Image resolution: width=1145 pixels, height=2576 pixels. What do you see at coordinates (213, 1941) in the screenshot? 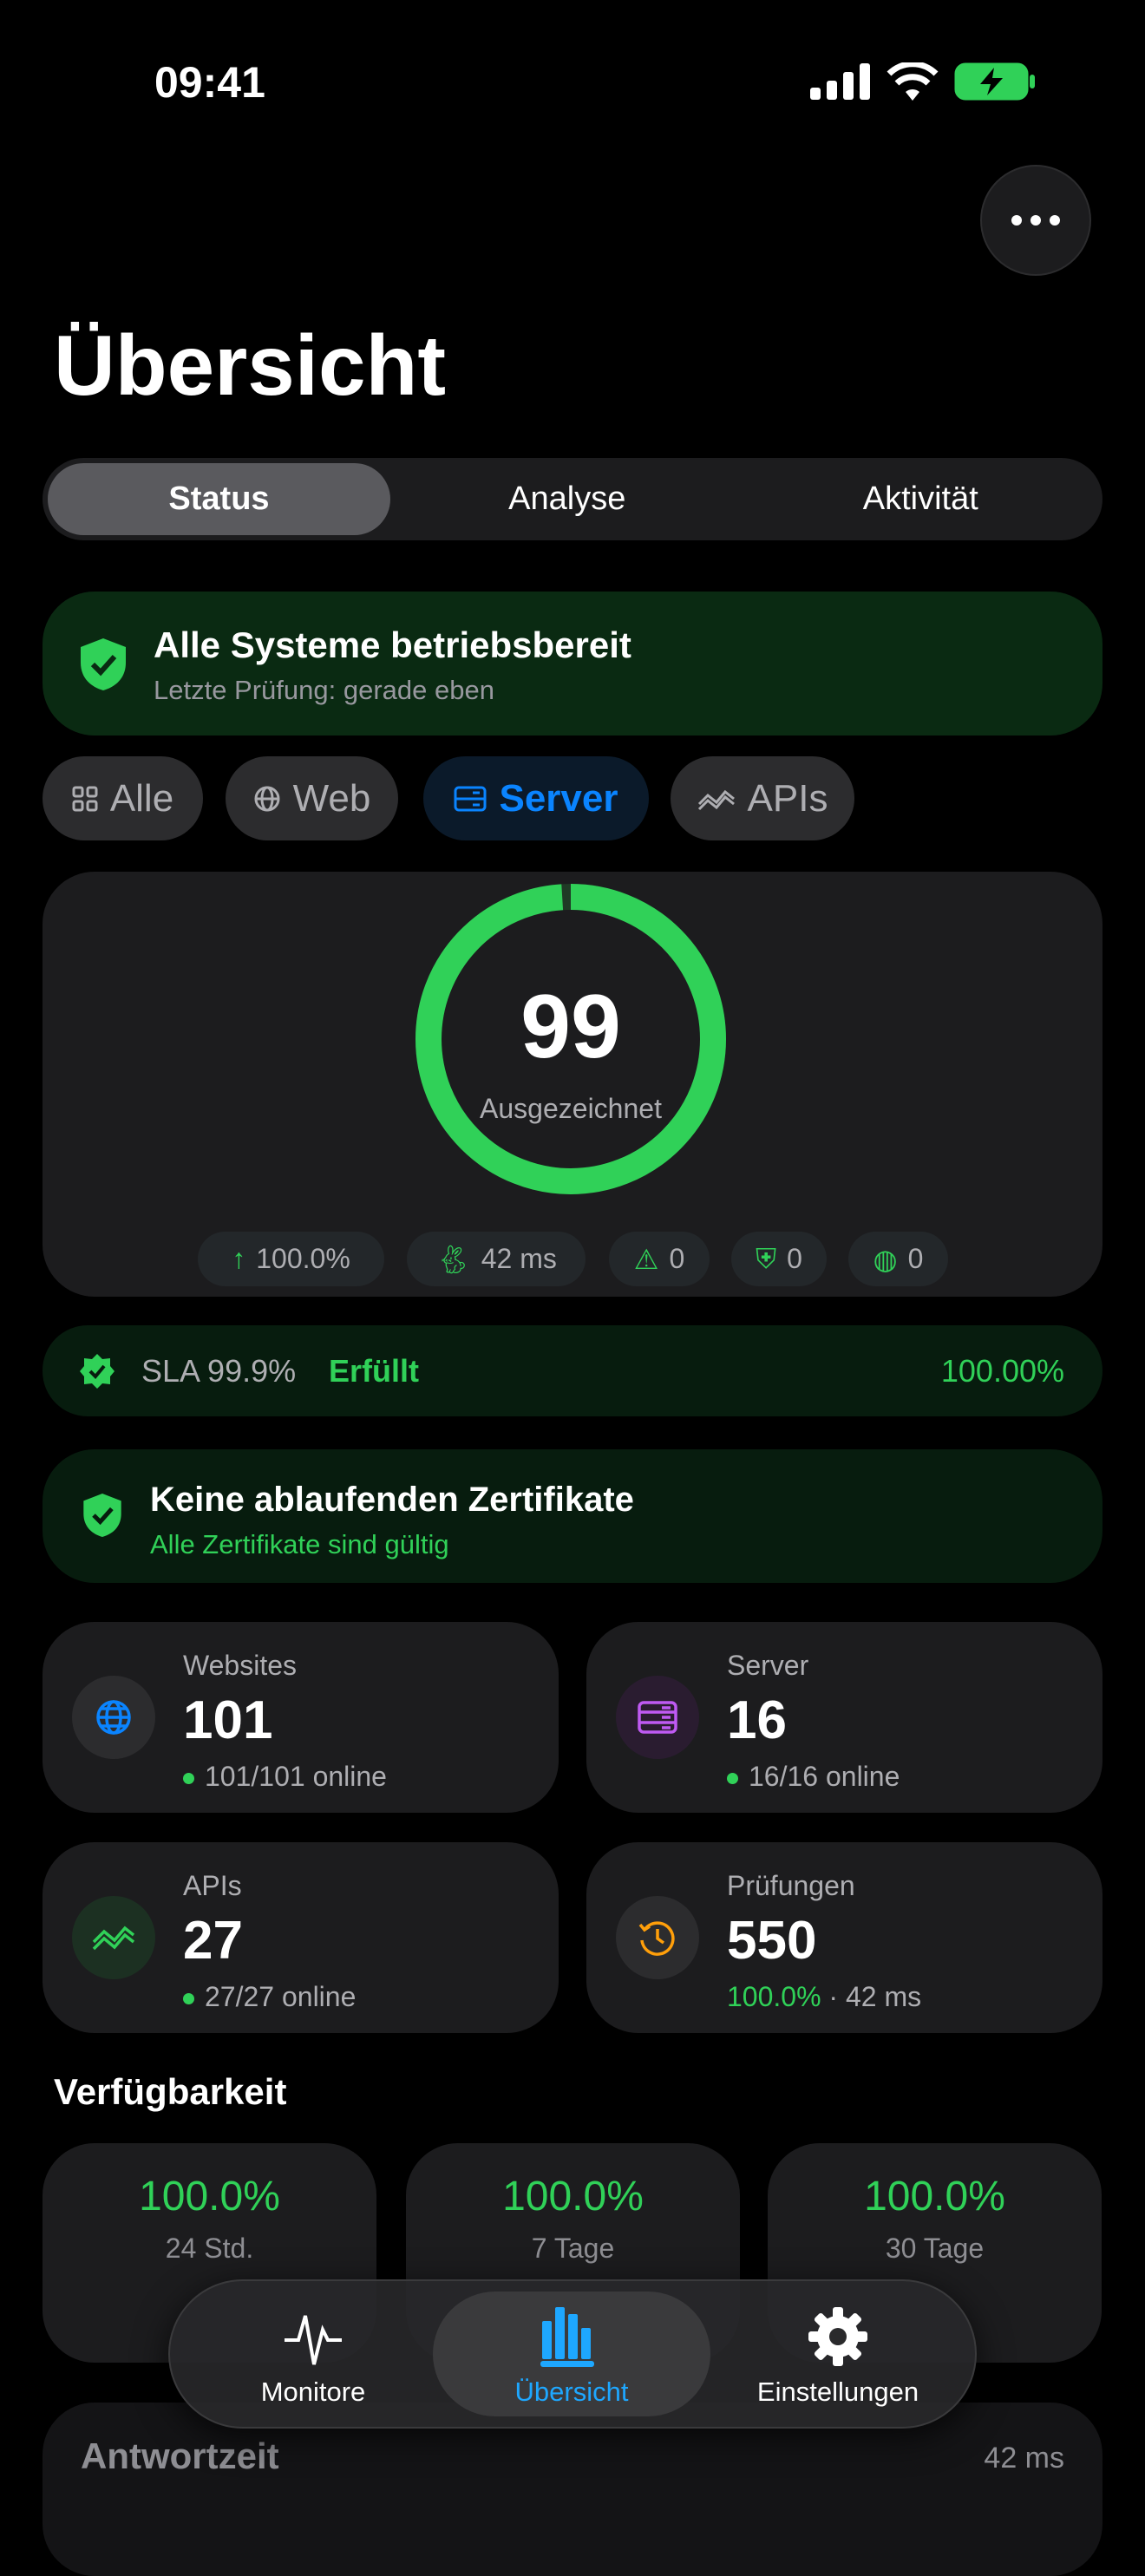
I see `stat-value: 27` at bounding box center [213, 1941].